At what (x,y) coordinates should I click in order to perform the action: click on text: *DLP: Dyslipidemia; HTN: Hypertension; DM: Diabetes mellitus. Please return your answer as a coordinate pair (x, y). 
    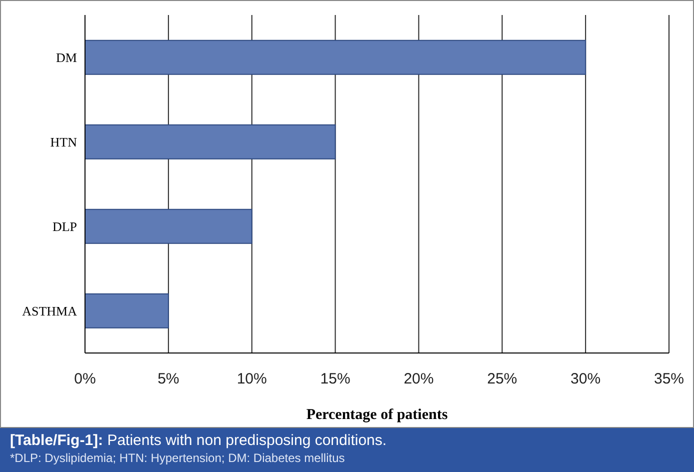
    Looking at the image, I should click on (178, 458).